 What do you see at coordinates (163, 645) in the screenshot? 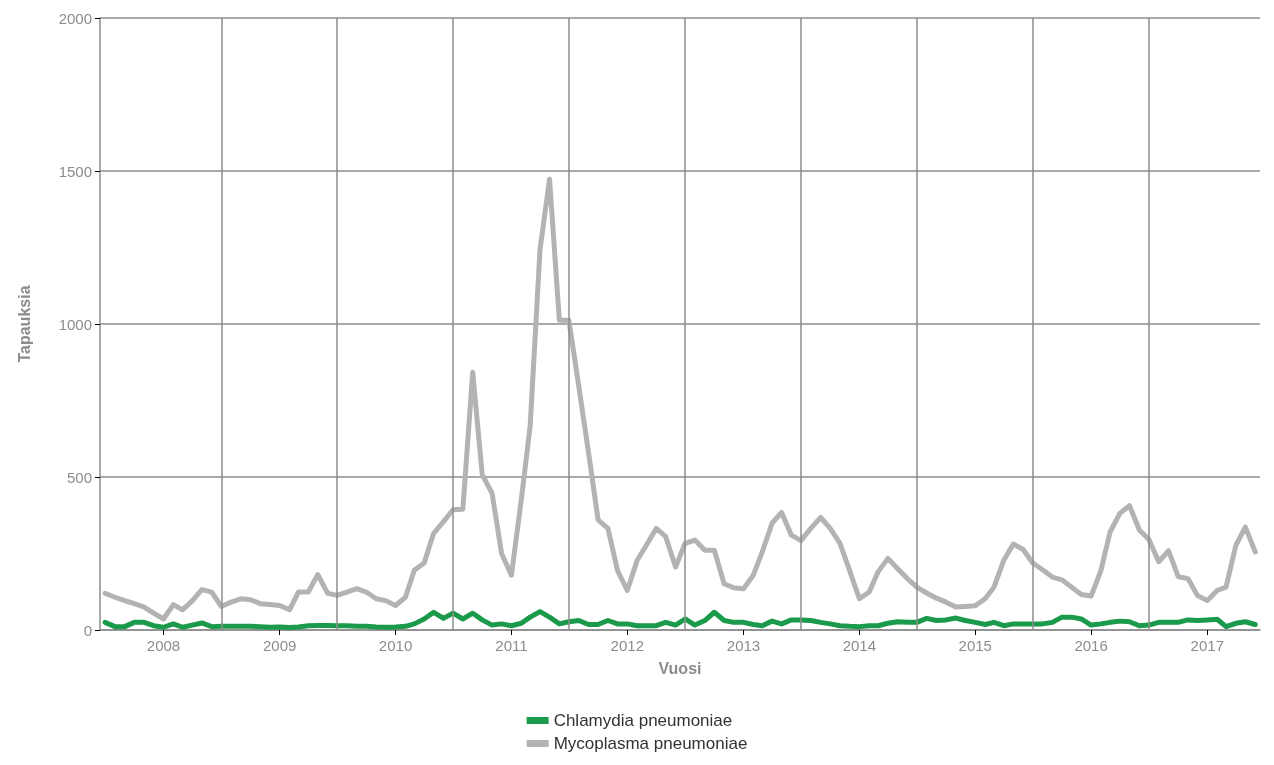
I see `x-tick-label: 2008` at bounding box center [163, 645].